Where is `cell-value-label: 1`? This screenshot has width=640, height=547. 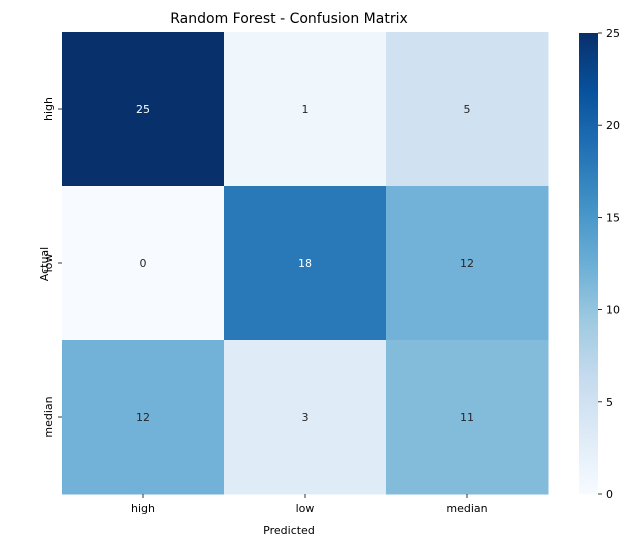 cell-value-label: 1 is located at coordinates (305, 109).